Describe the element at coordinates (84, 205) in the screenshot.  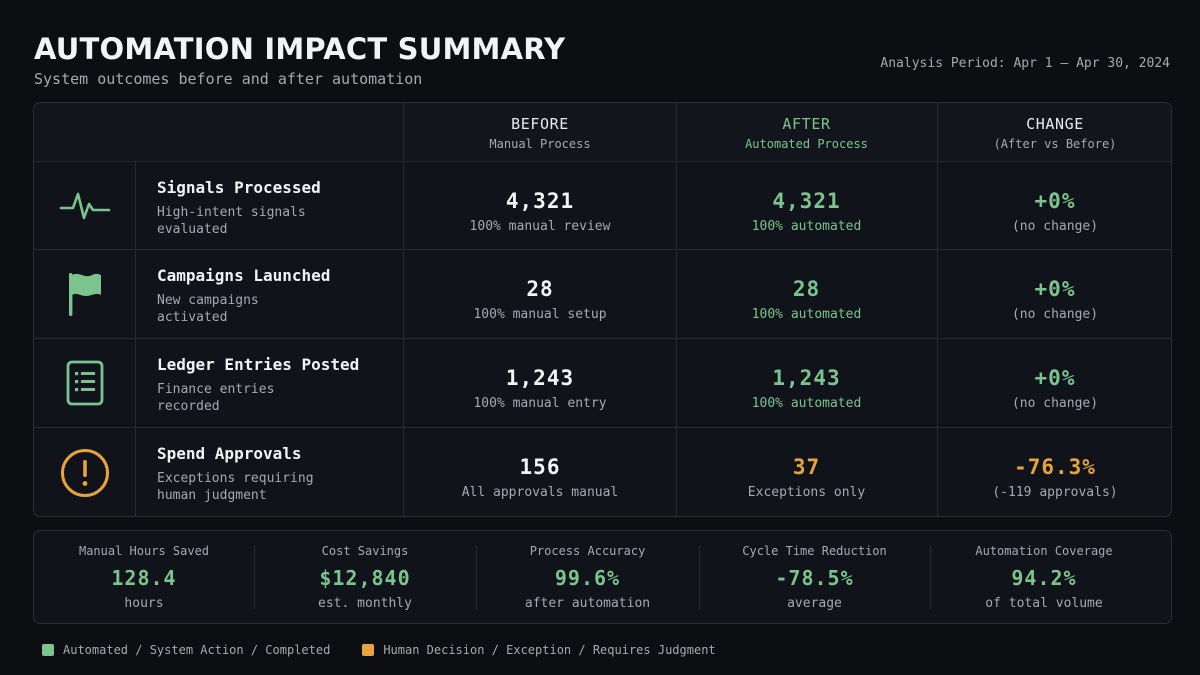
I see `pulse-icon` at that location.